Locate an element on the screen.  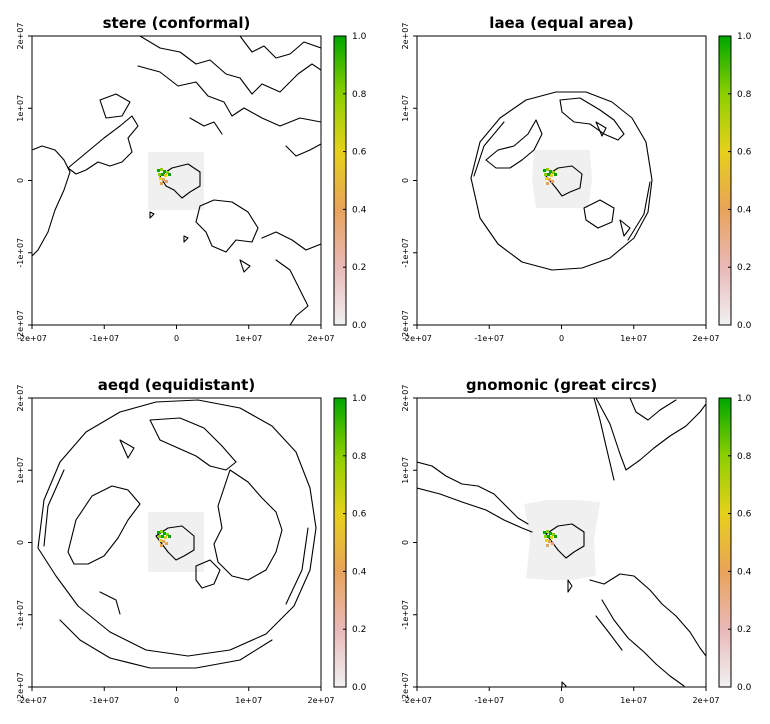
x-tick-label: 0 is located at coordinates (176, 338).